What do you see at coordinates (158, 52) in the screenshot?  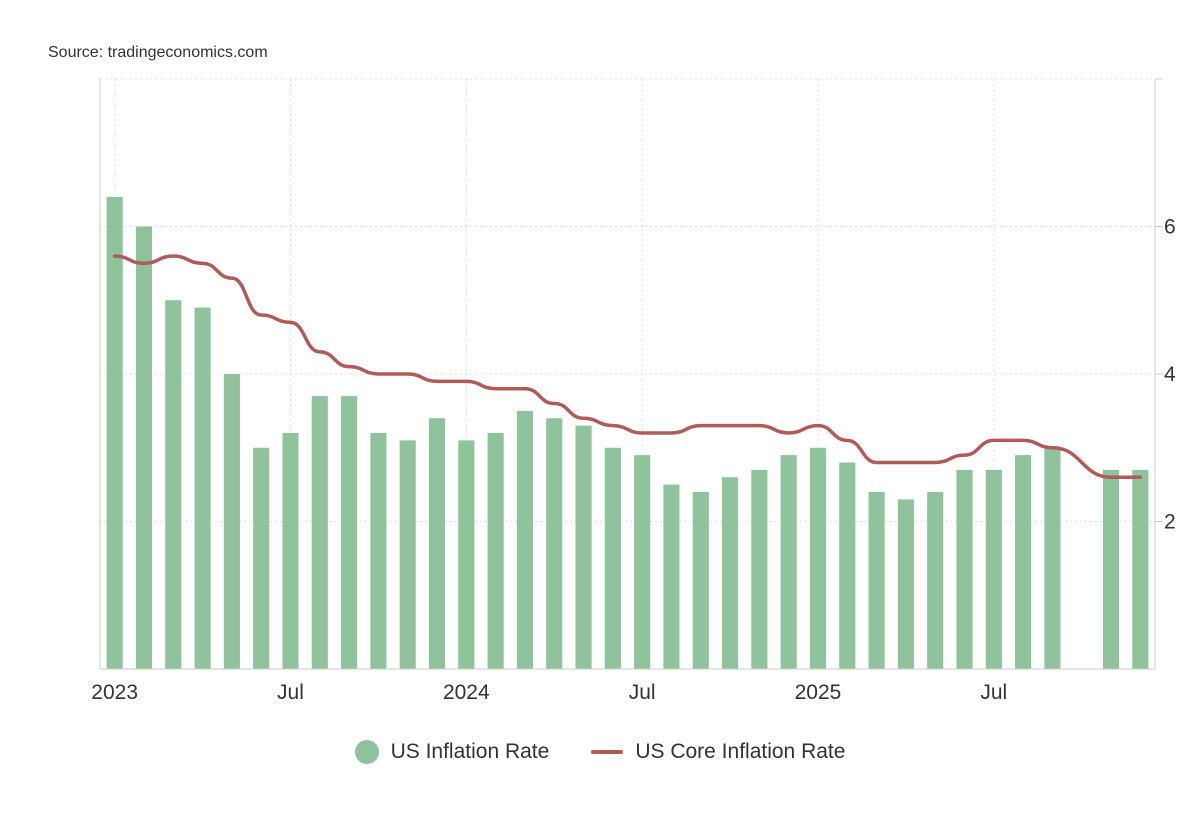 I see `source-label: Source: tradingeconomics.com` at bounding box center [158, 52].